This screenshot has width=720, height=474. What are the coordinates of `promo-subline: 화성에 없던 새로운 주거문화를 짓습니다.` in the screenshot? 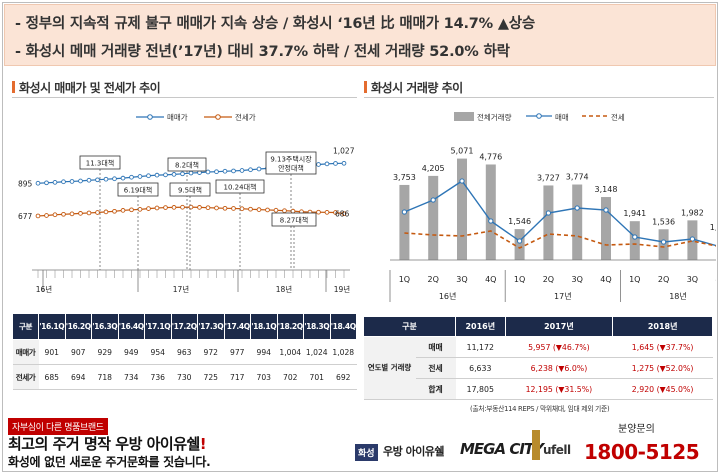 It's located at (109, 462).